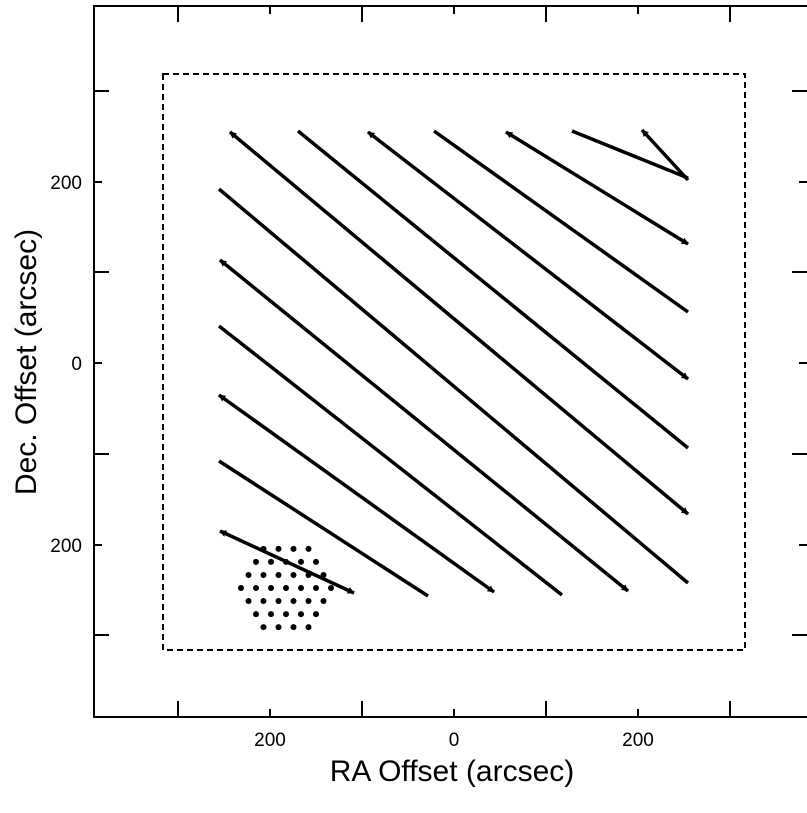 Image resolution: width=807 pixels, height=813 pixels. What do you see at coordinates (454, 14) in the screenshot?
I see `top-ticks` at bounding box center [454, 14].